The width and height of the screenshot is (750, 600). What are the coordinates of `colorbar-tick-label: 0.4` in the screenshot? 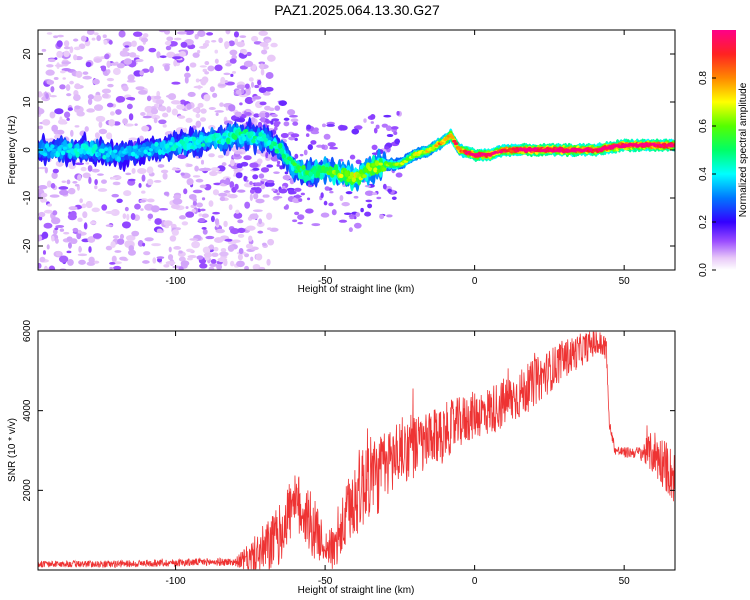 It's located at (703, 174).